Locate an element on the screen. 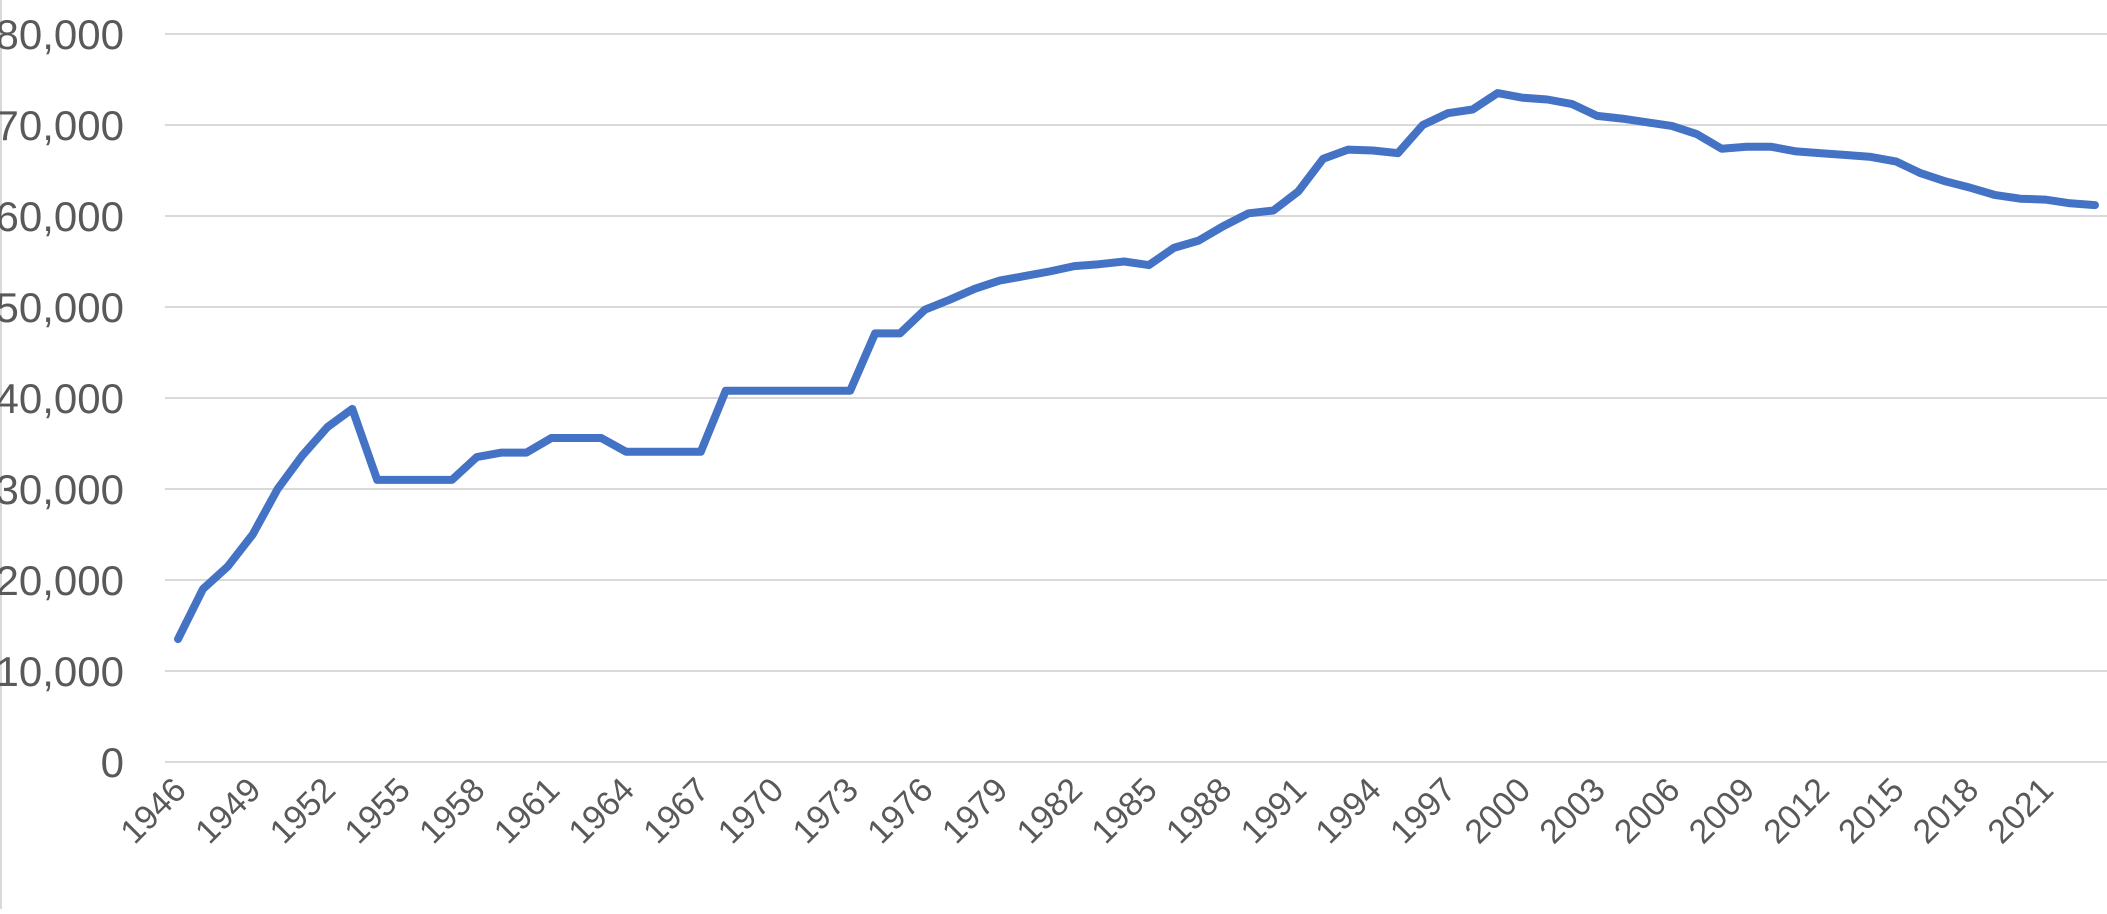 The width and height of the screenshot is (2107, 914). y-tick-label: 40,000 is located at coordinates (62, 398).